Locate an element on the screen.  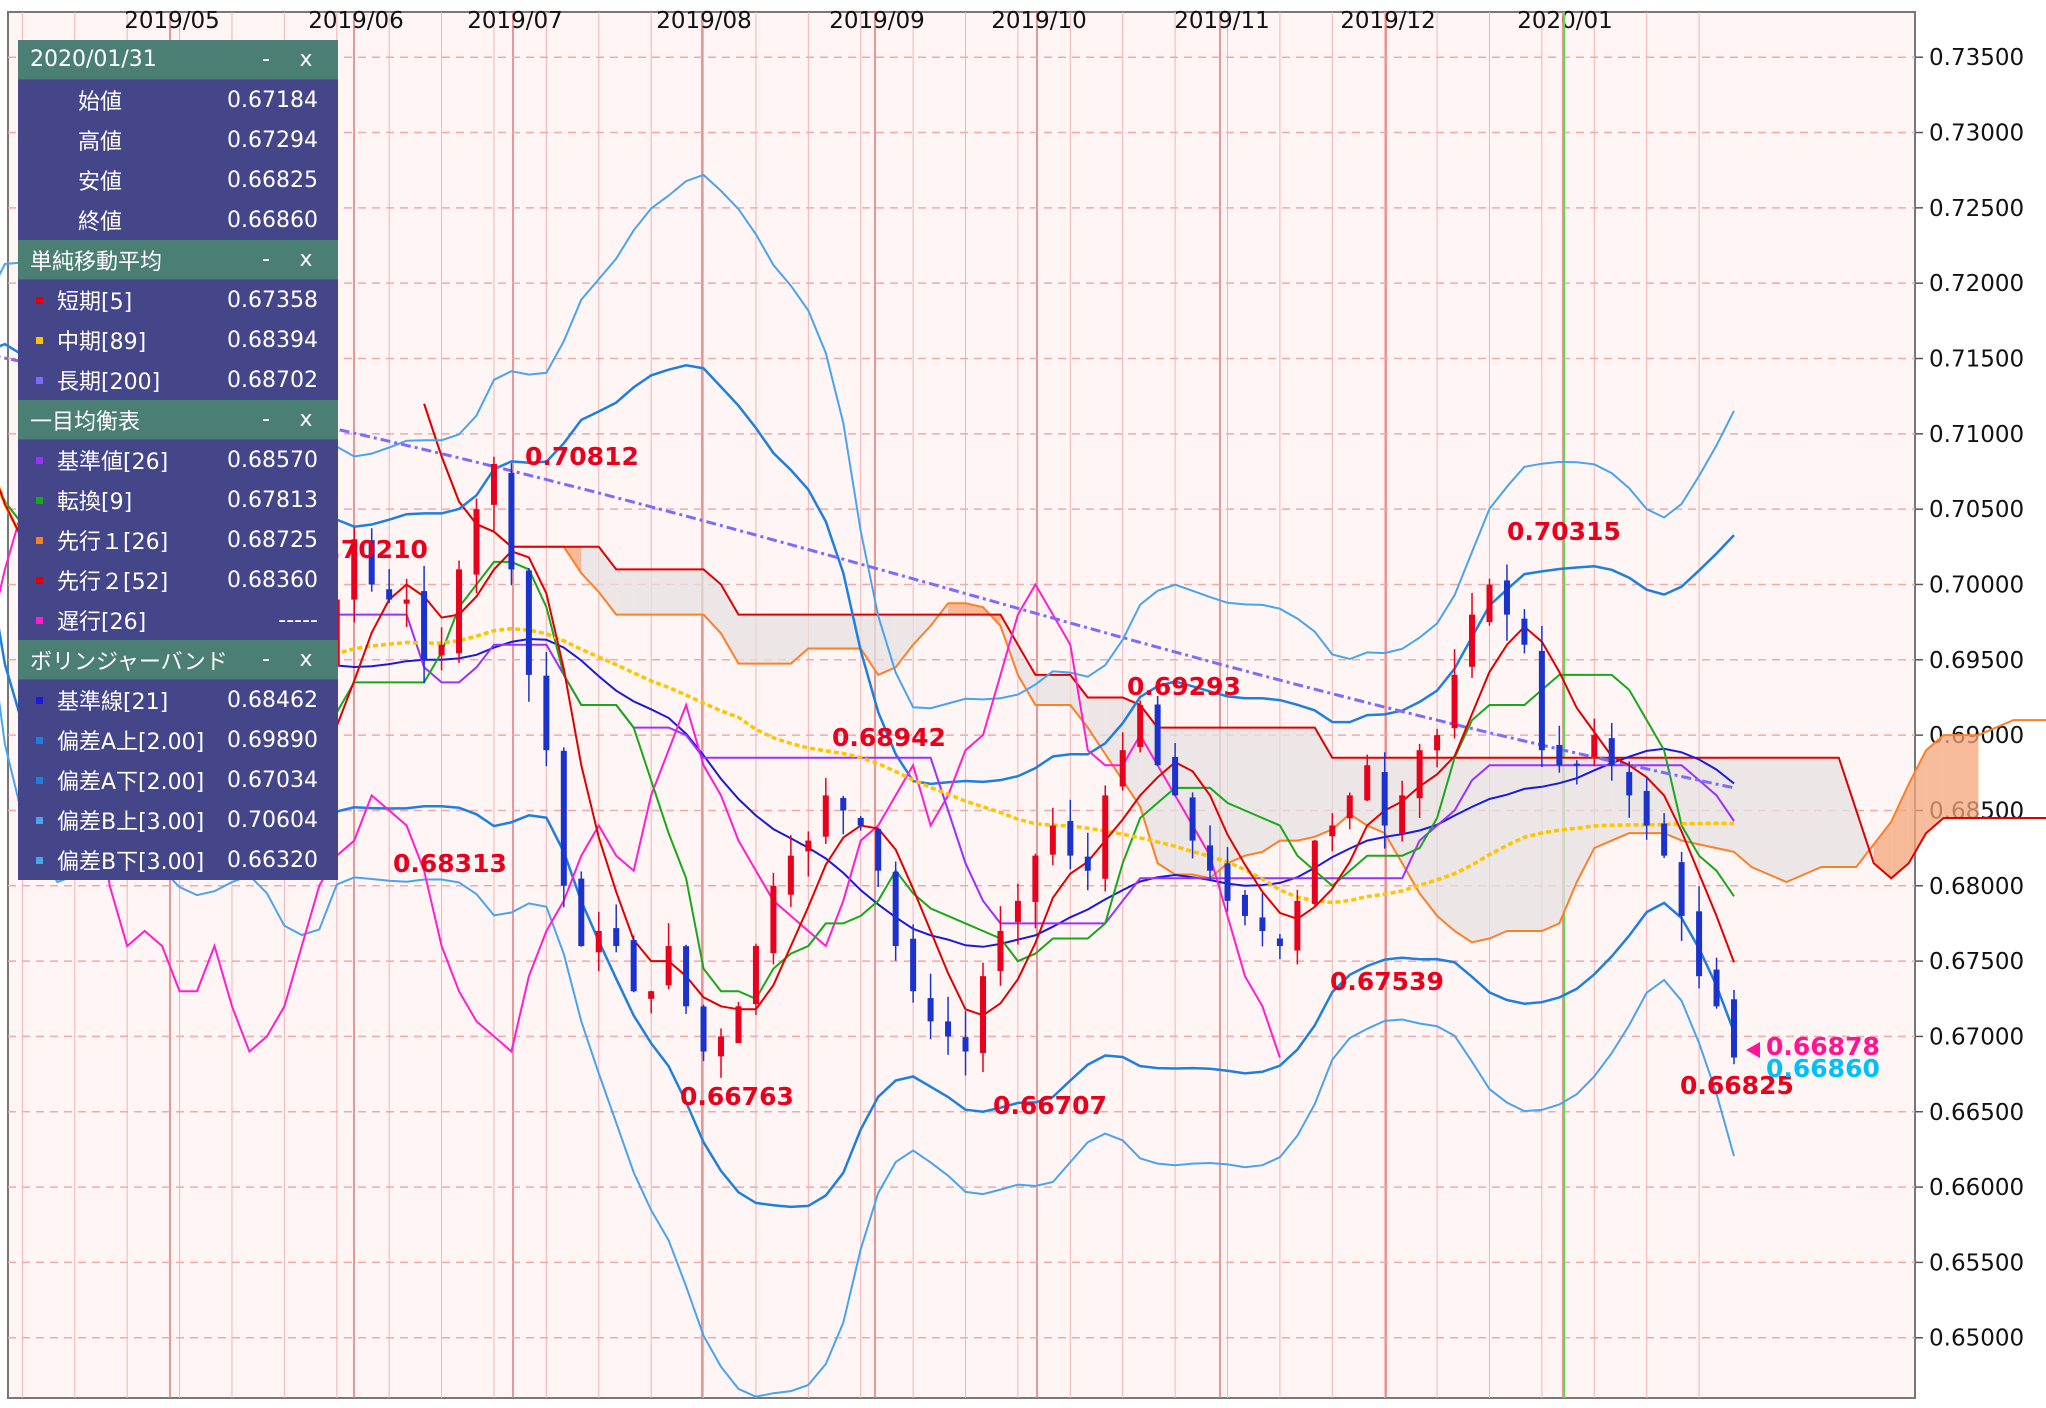
last-price-pointer is located at coordinates (1753, 1050).